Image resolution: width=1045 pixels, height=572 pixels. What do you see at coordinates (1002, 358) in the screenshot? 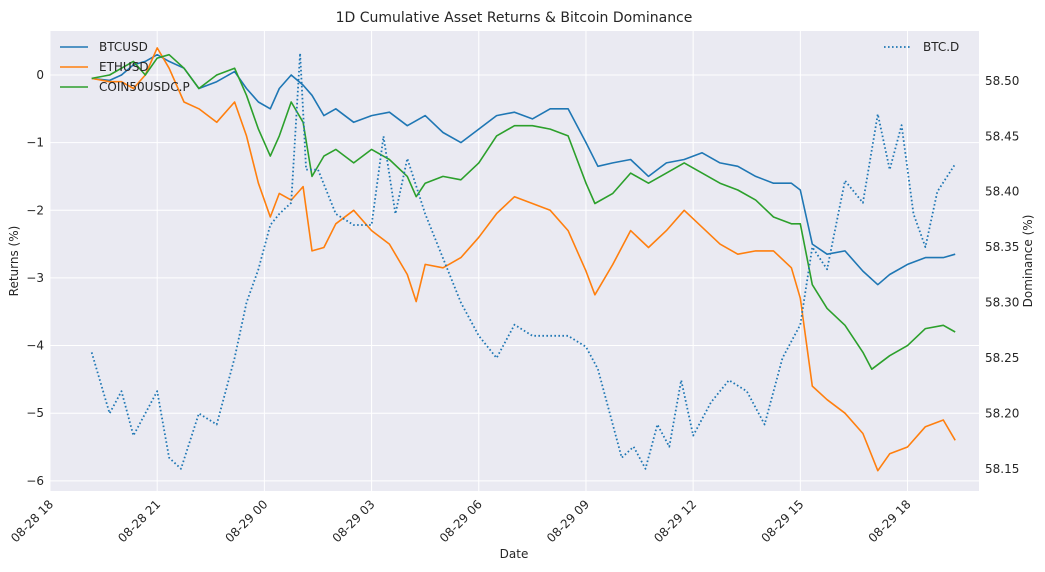
I see `y-right-tick-label: 58.25` at bounding box center [1002, 358].